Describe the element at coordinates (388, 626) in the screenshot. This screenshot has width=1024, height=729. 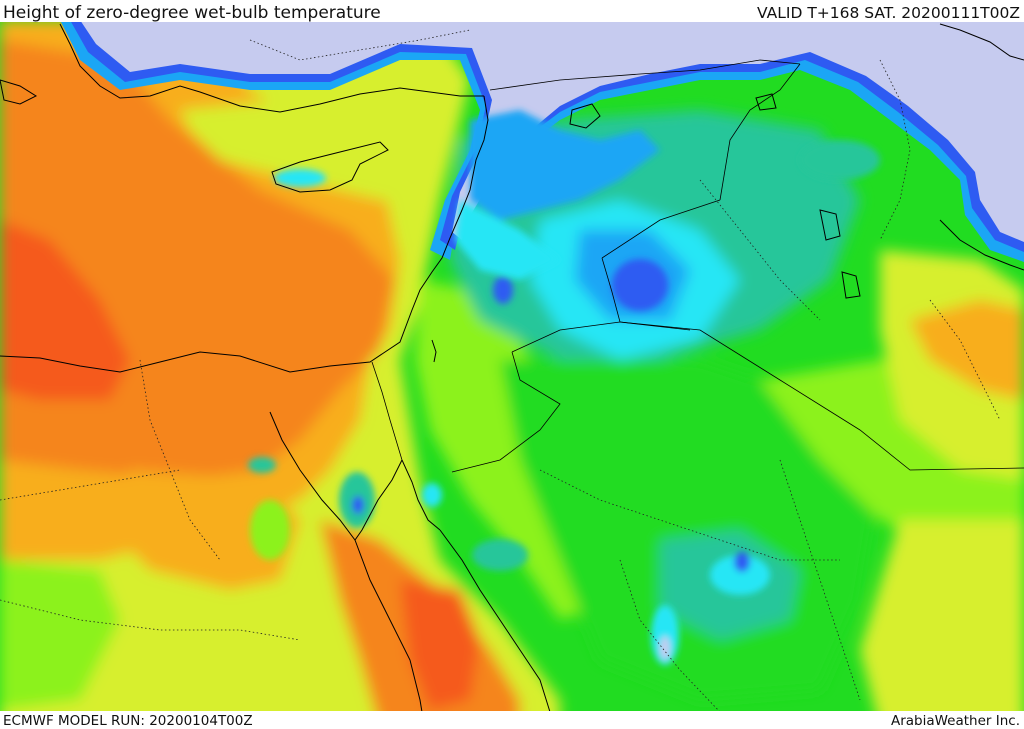
I see `coast-red-sea-west` at that location.